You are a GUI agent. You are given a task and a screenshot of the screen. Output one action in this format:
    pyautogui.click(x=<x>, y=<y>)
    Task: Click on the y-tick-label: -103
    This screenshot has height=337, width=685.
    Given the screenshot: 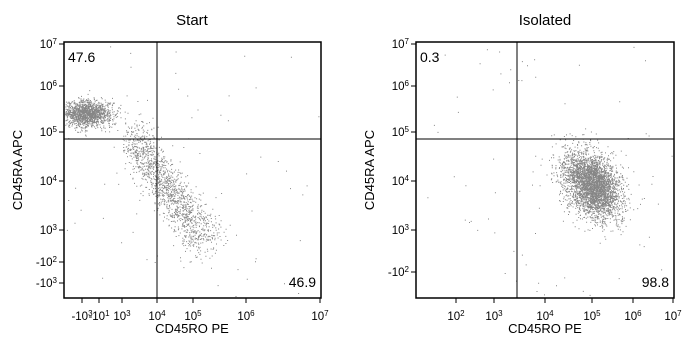 What is the action you would take?
    pyautogui.click(x=47, y=283)
    